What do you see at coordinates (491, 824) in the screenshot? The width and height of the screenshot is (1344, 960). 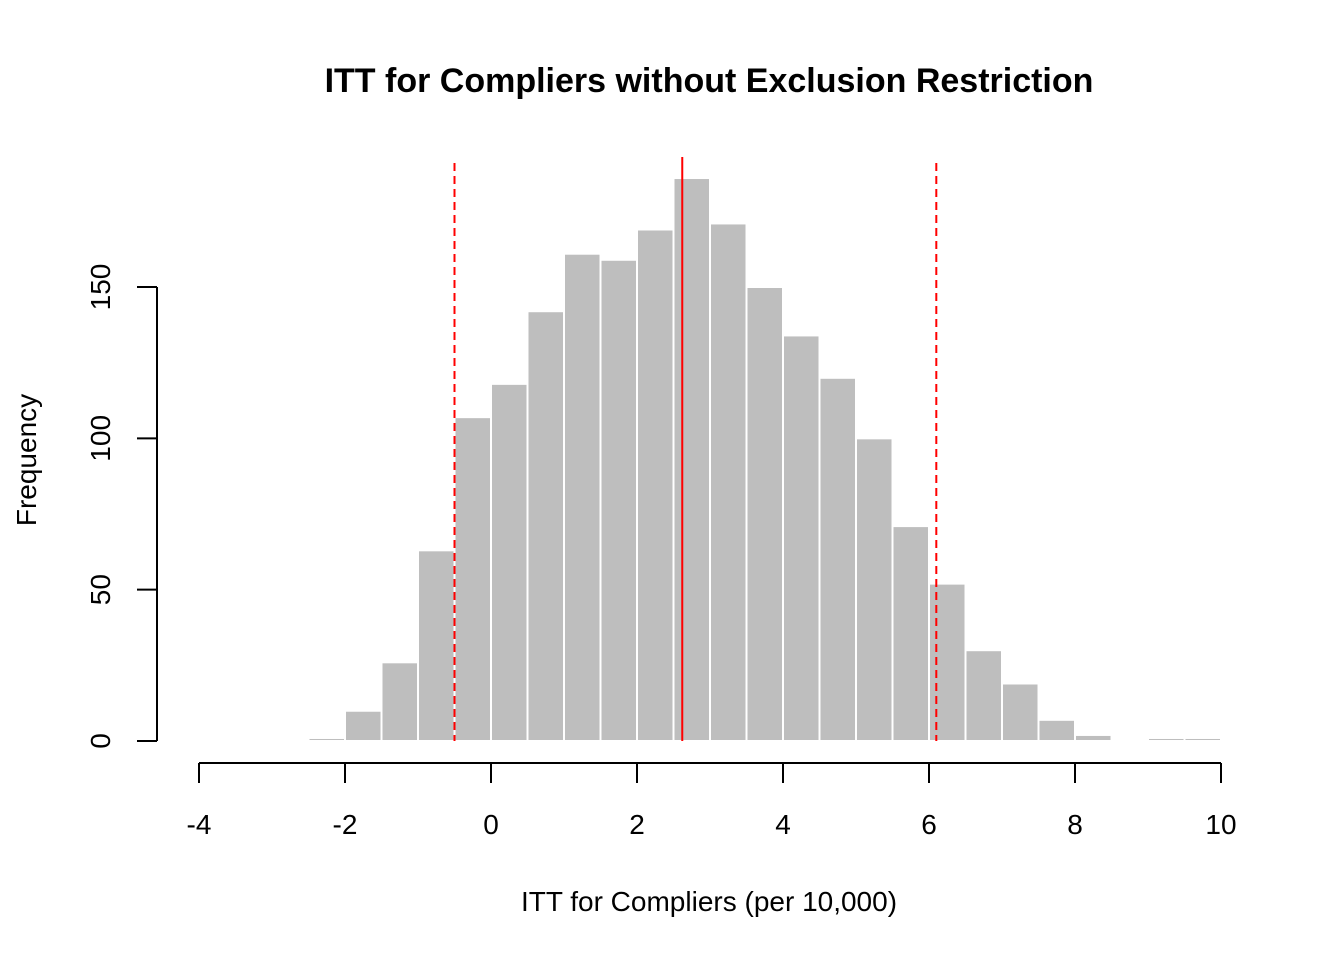 I see `x-tick-label: 0` at bounding box center [491, 824].